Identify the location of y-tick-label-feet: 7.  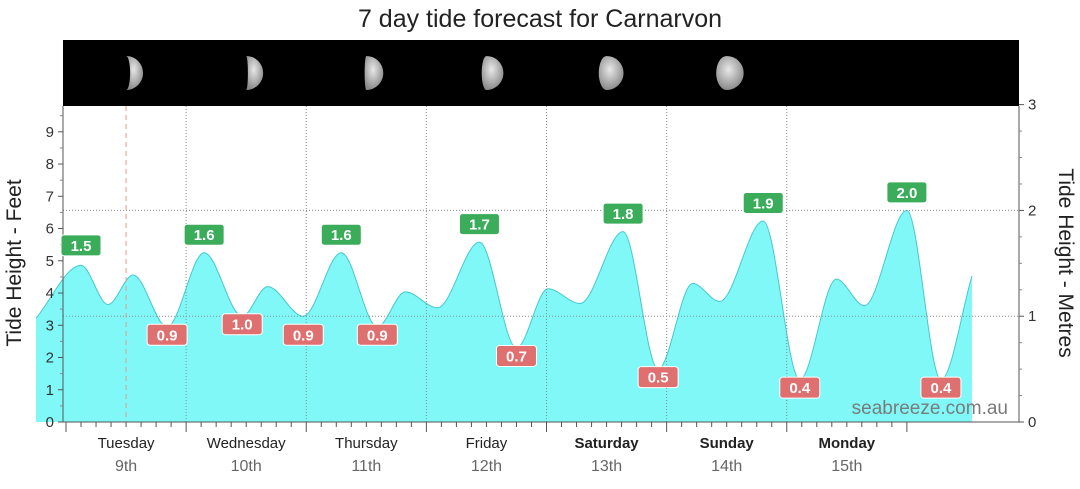
(50, 196).